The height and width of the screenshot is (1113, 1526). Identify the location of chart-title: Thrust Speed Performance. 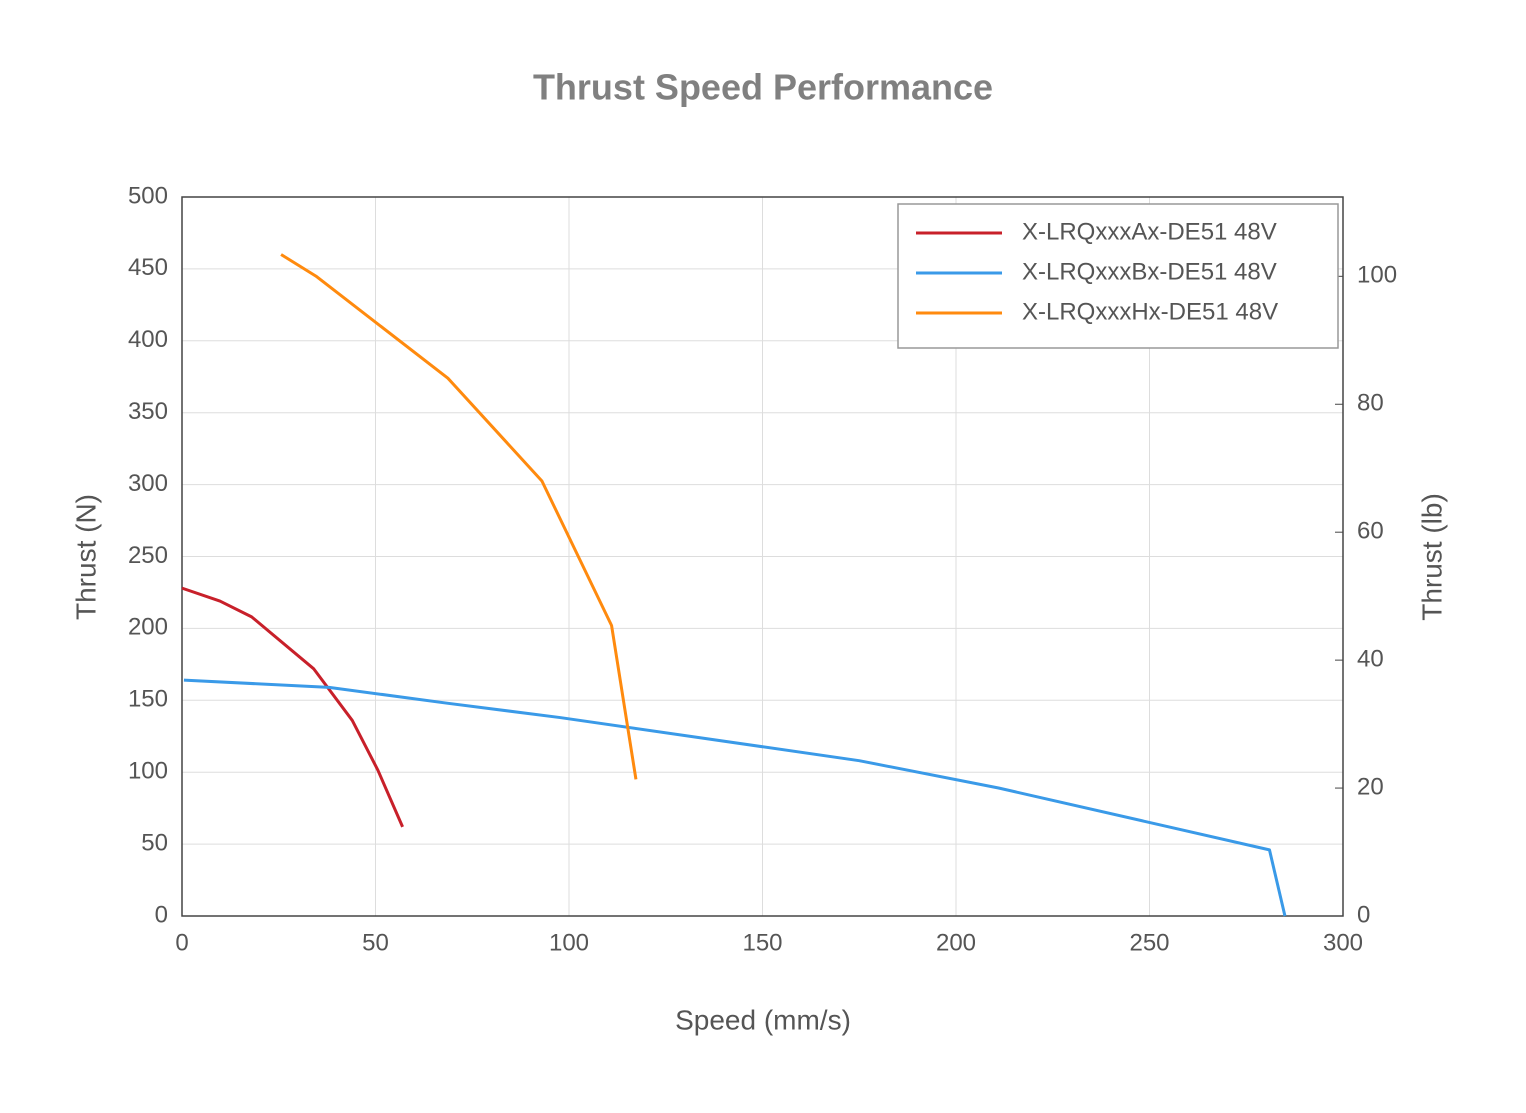
(763, 87).